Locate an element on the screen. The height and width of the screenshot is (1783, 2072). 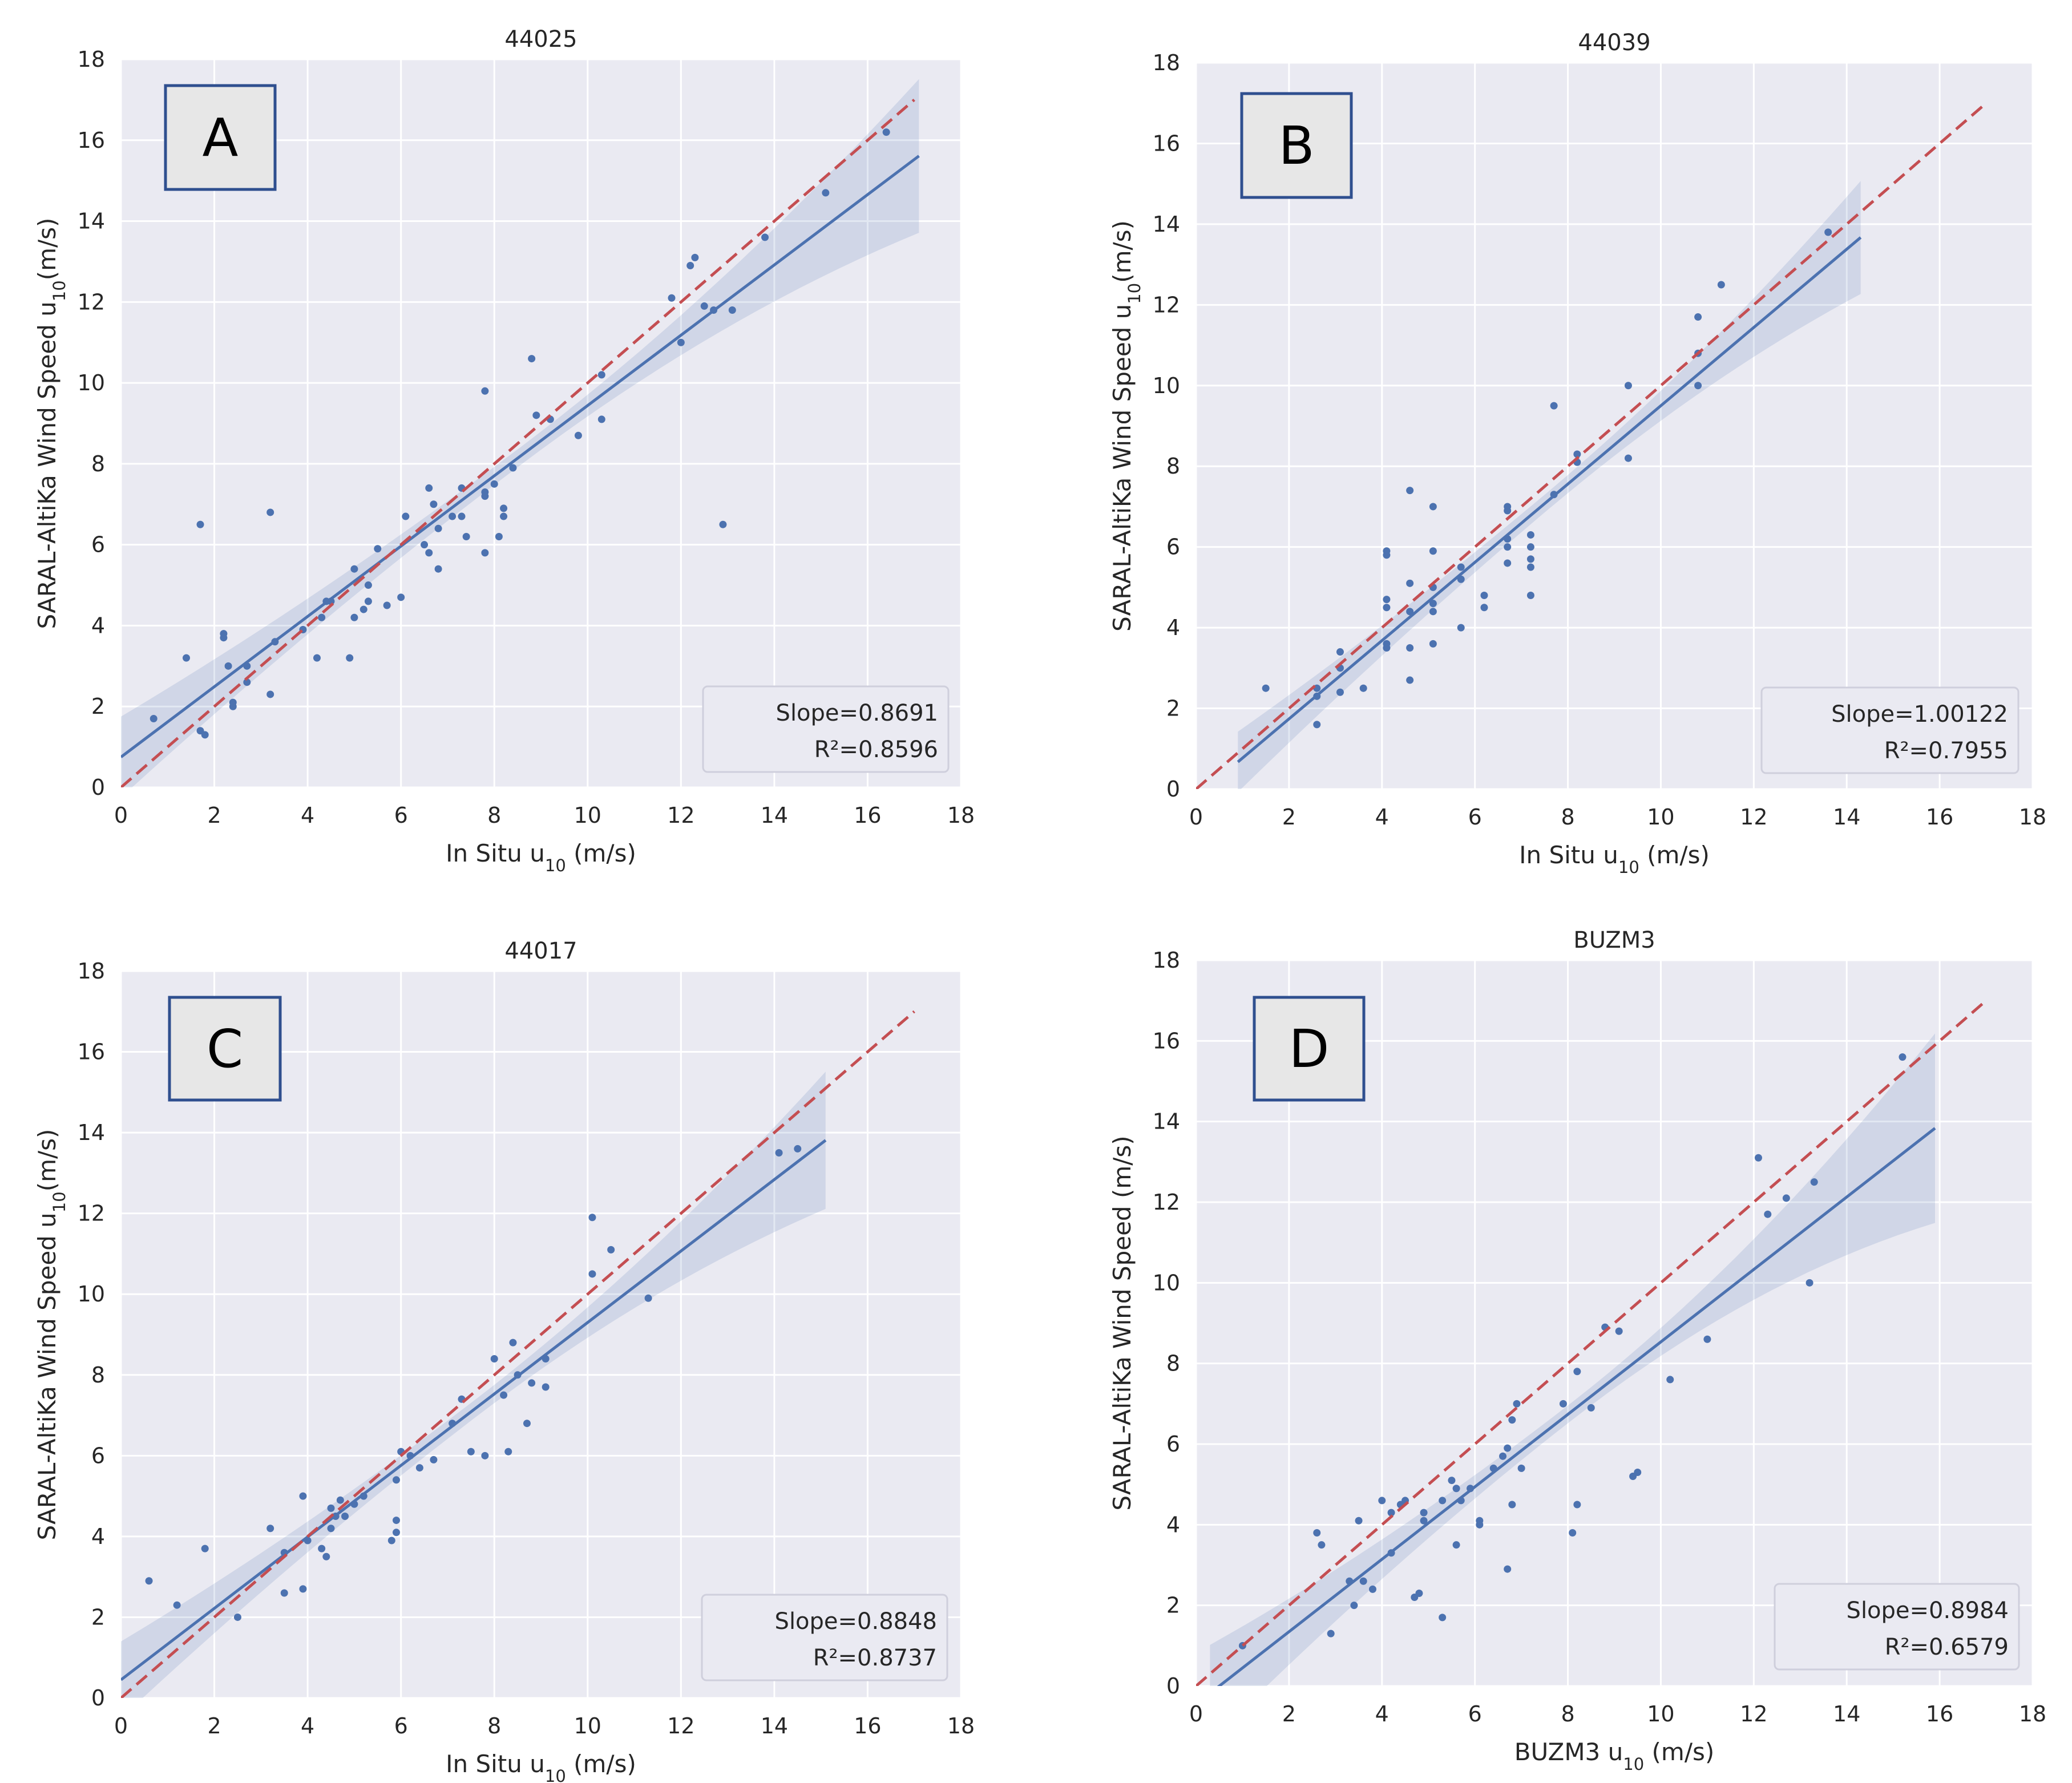
y-tick-label: 18 is located at coordinates (1166, 960).